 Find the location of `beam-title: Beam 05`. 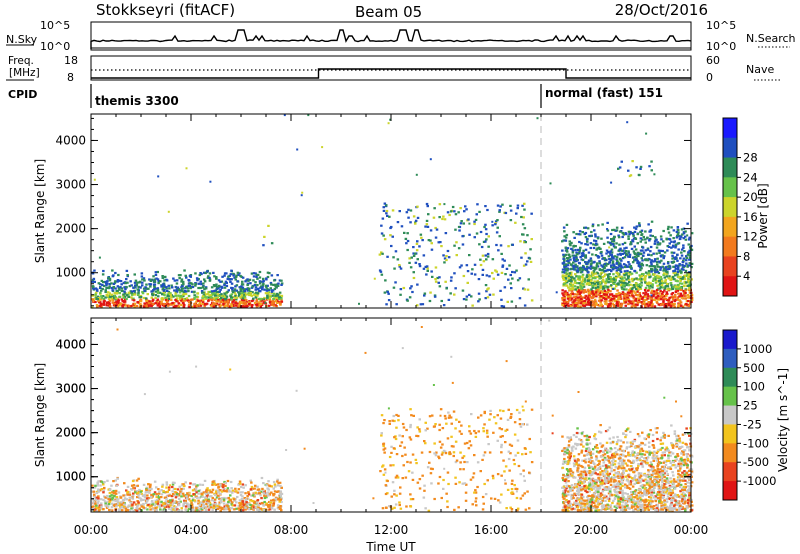

beam-title: Beam 05 is located at coordinates (388, 12).